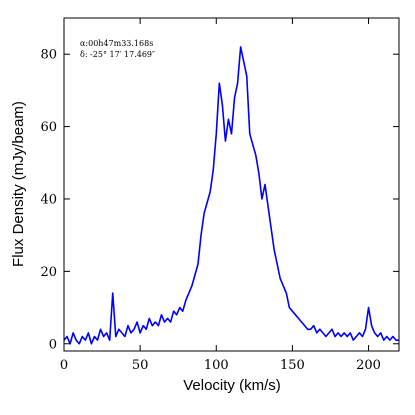  I want to click on x-tick-label: 0, so click(64, 365).